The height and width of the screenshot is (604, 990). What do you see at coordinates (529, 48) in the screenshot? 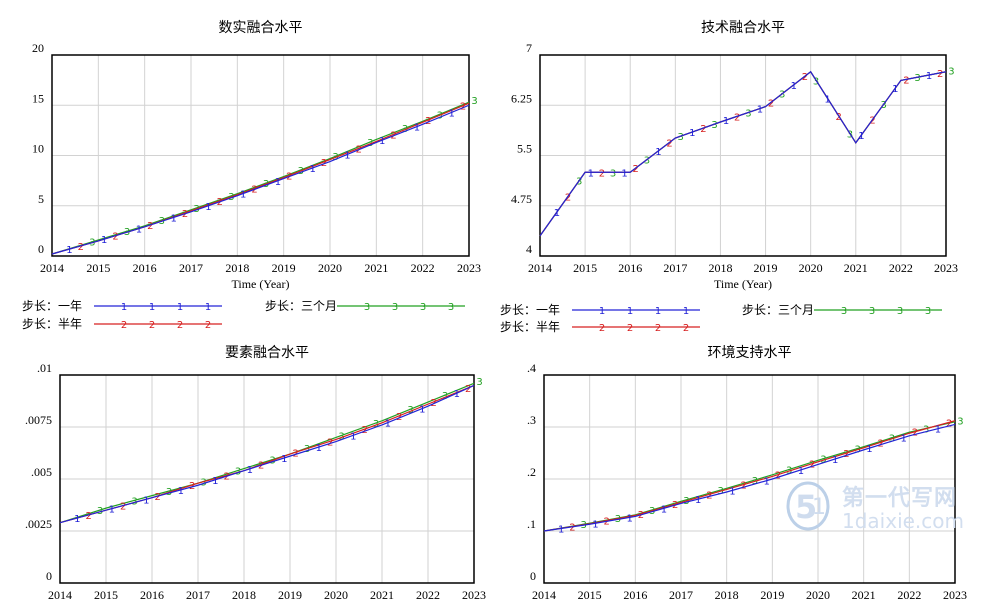
I see `y-tick-label: 7` at bounding box center [529, 48].